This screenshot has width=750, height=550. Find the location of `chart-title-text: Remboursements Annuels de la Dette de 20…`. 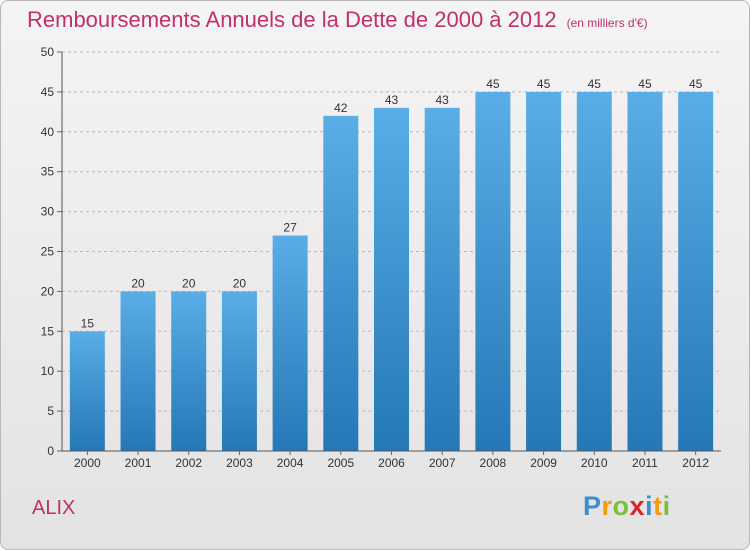

chart-title-text: Remboursements Annuels de la Dette de 20… is located at coordinates (292, 19).